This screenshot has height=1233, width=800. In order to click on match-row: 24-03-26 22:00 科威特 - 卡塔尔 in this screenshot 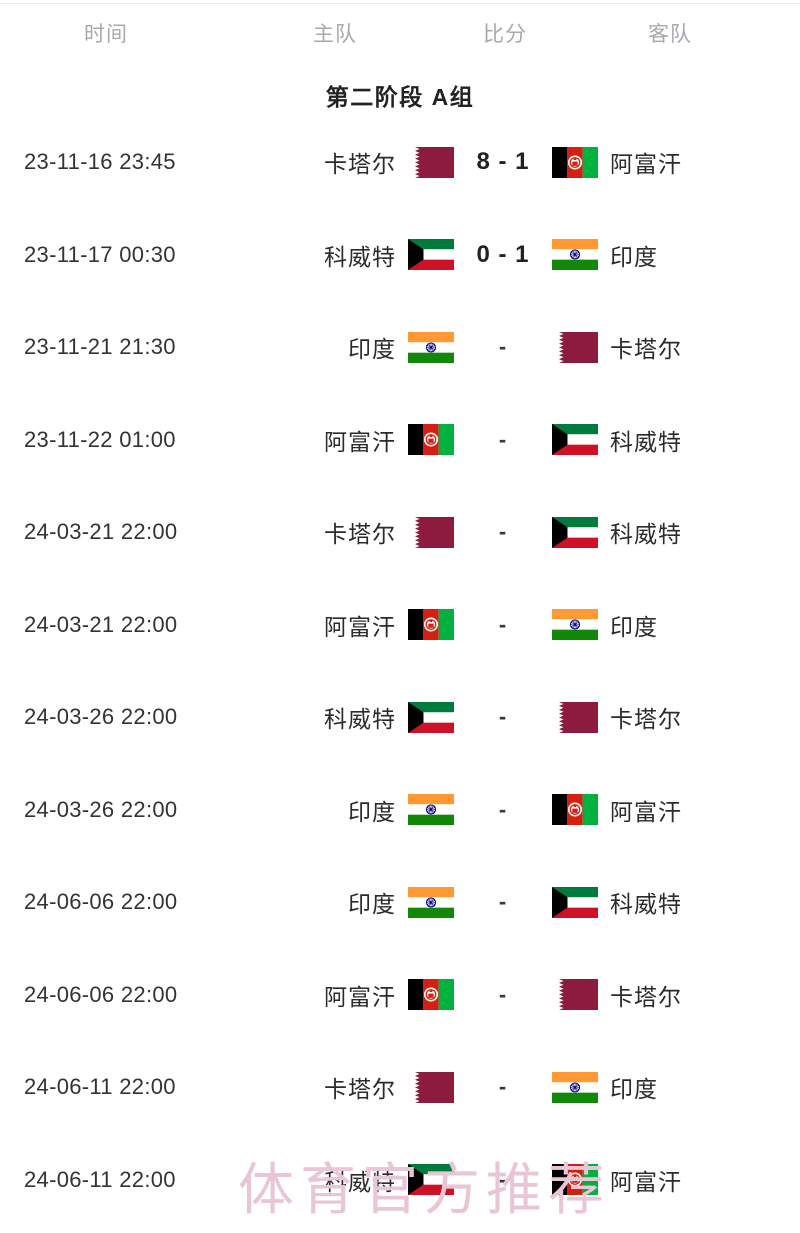, I will do `click(400, 717)`.